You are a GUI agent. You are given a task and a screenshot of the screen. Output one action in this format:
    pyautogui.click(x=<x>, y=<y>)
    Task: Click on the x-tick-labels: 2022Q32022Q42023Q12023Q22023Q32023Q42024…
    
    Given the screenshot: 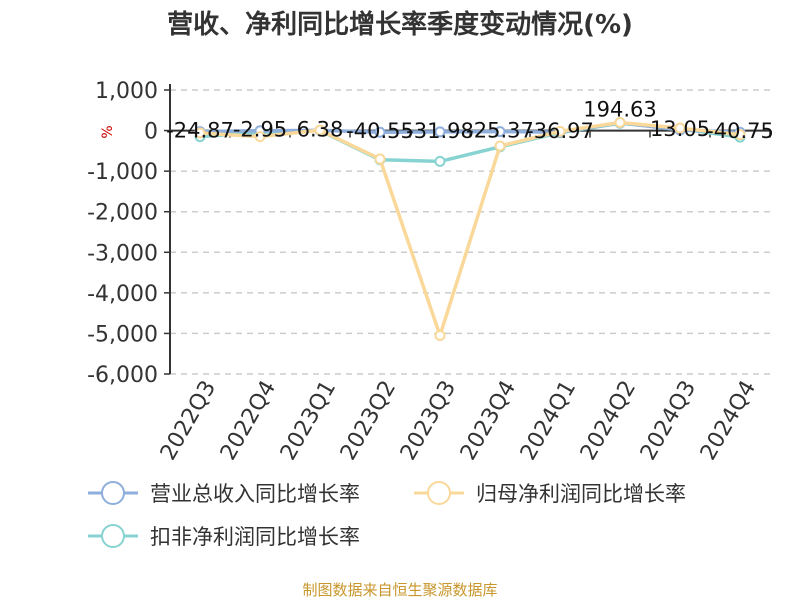 What is the action you would take?
    pyautogui.click(x=458, y=421)
    